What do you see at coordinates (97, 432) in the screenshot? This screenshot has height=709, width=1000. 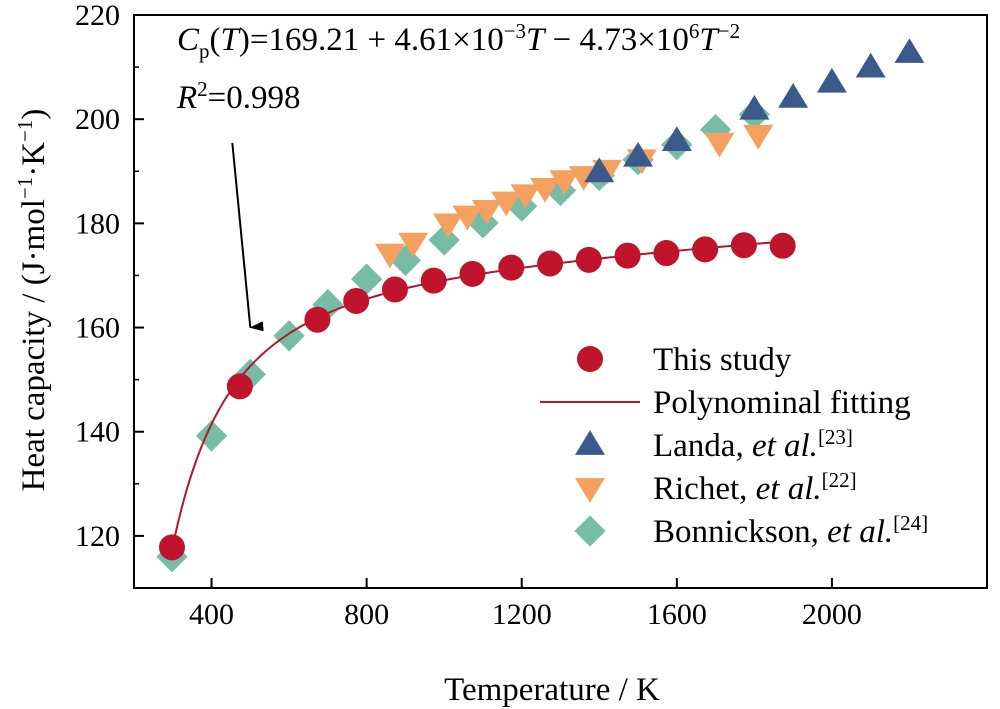 I see `y-tick-label: 140` at bounding box center [97, 432].